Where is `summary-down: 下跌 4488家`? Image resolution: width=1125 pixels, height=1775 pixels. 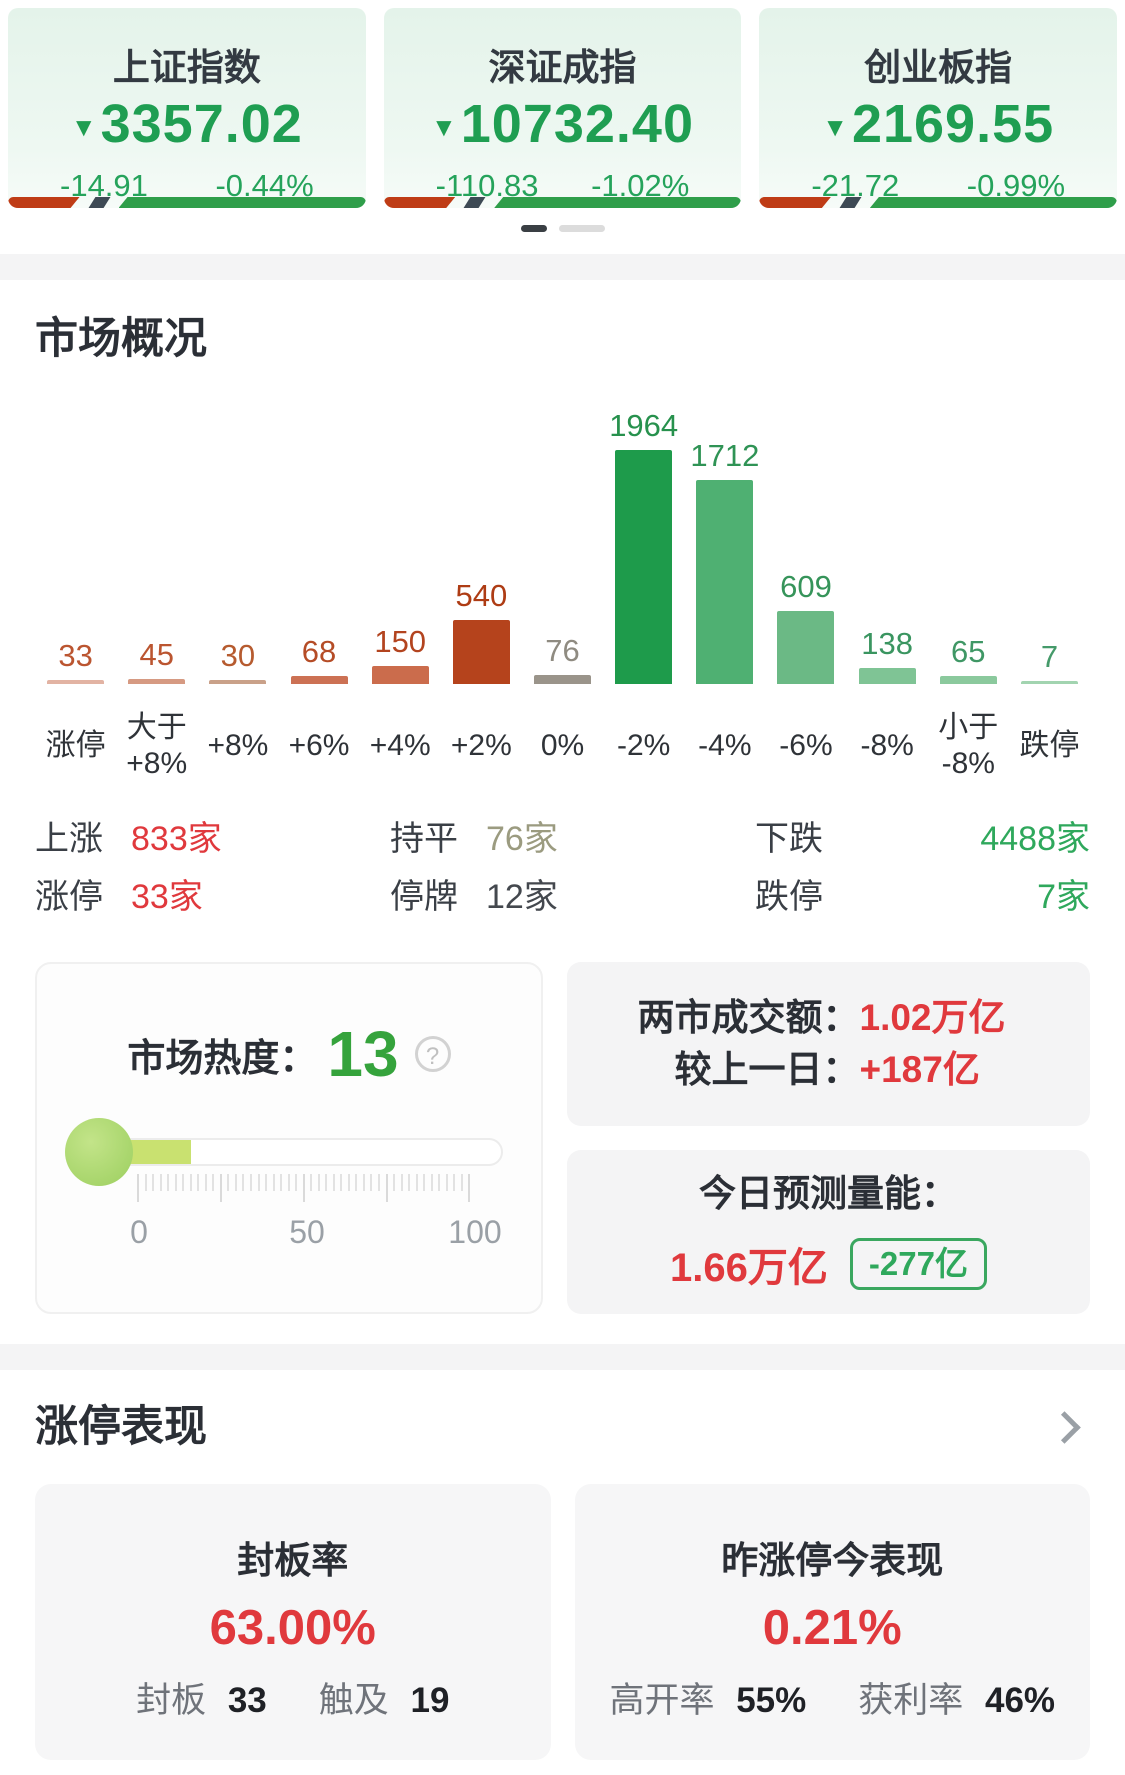
summary-down: 下跌 4488家 is located at coordinates (922, 839).